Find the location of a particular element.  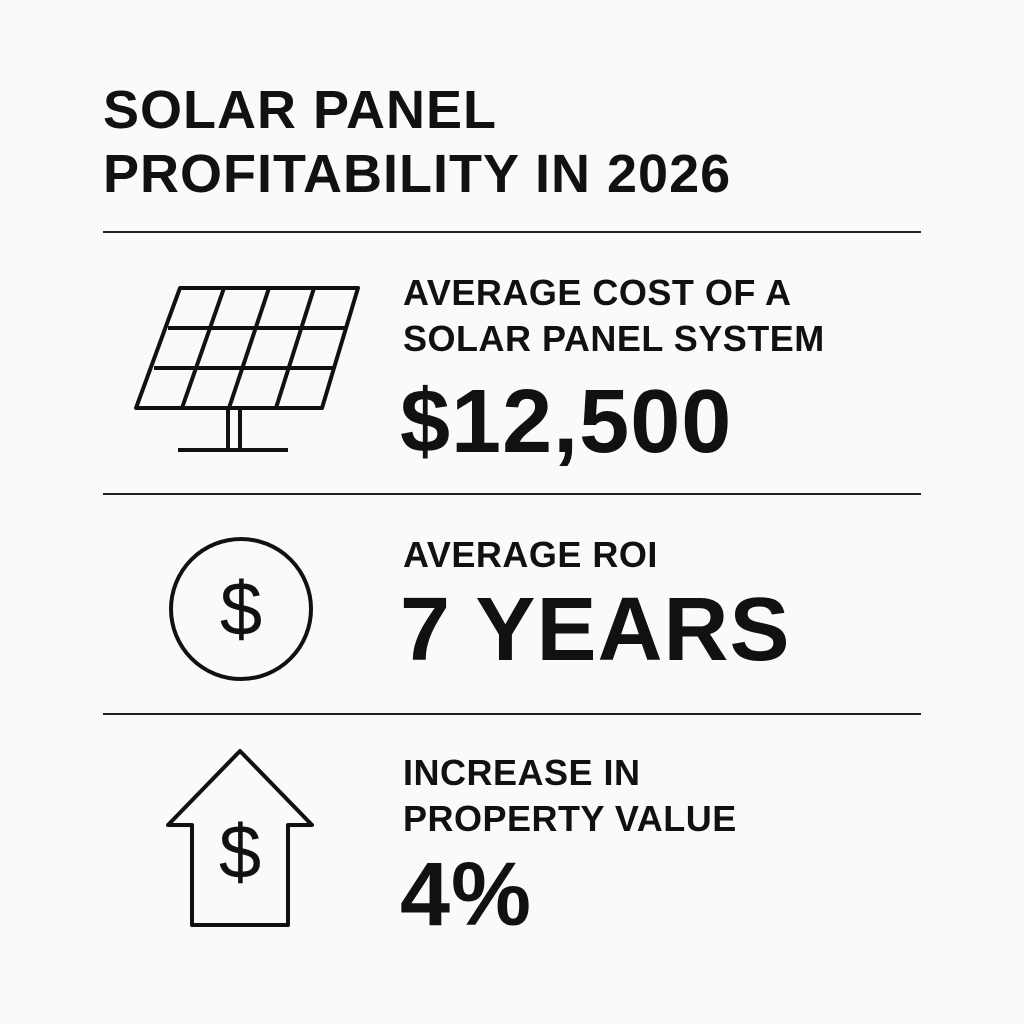

solar-panel-icon is located at coordinates (247, 369).